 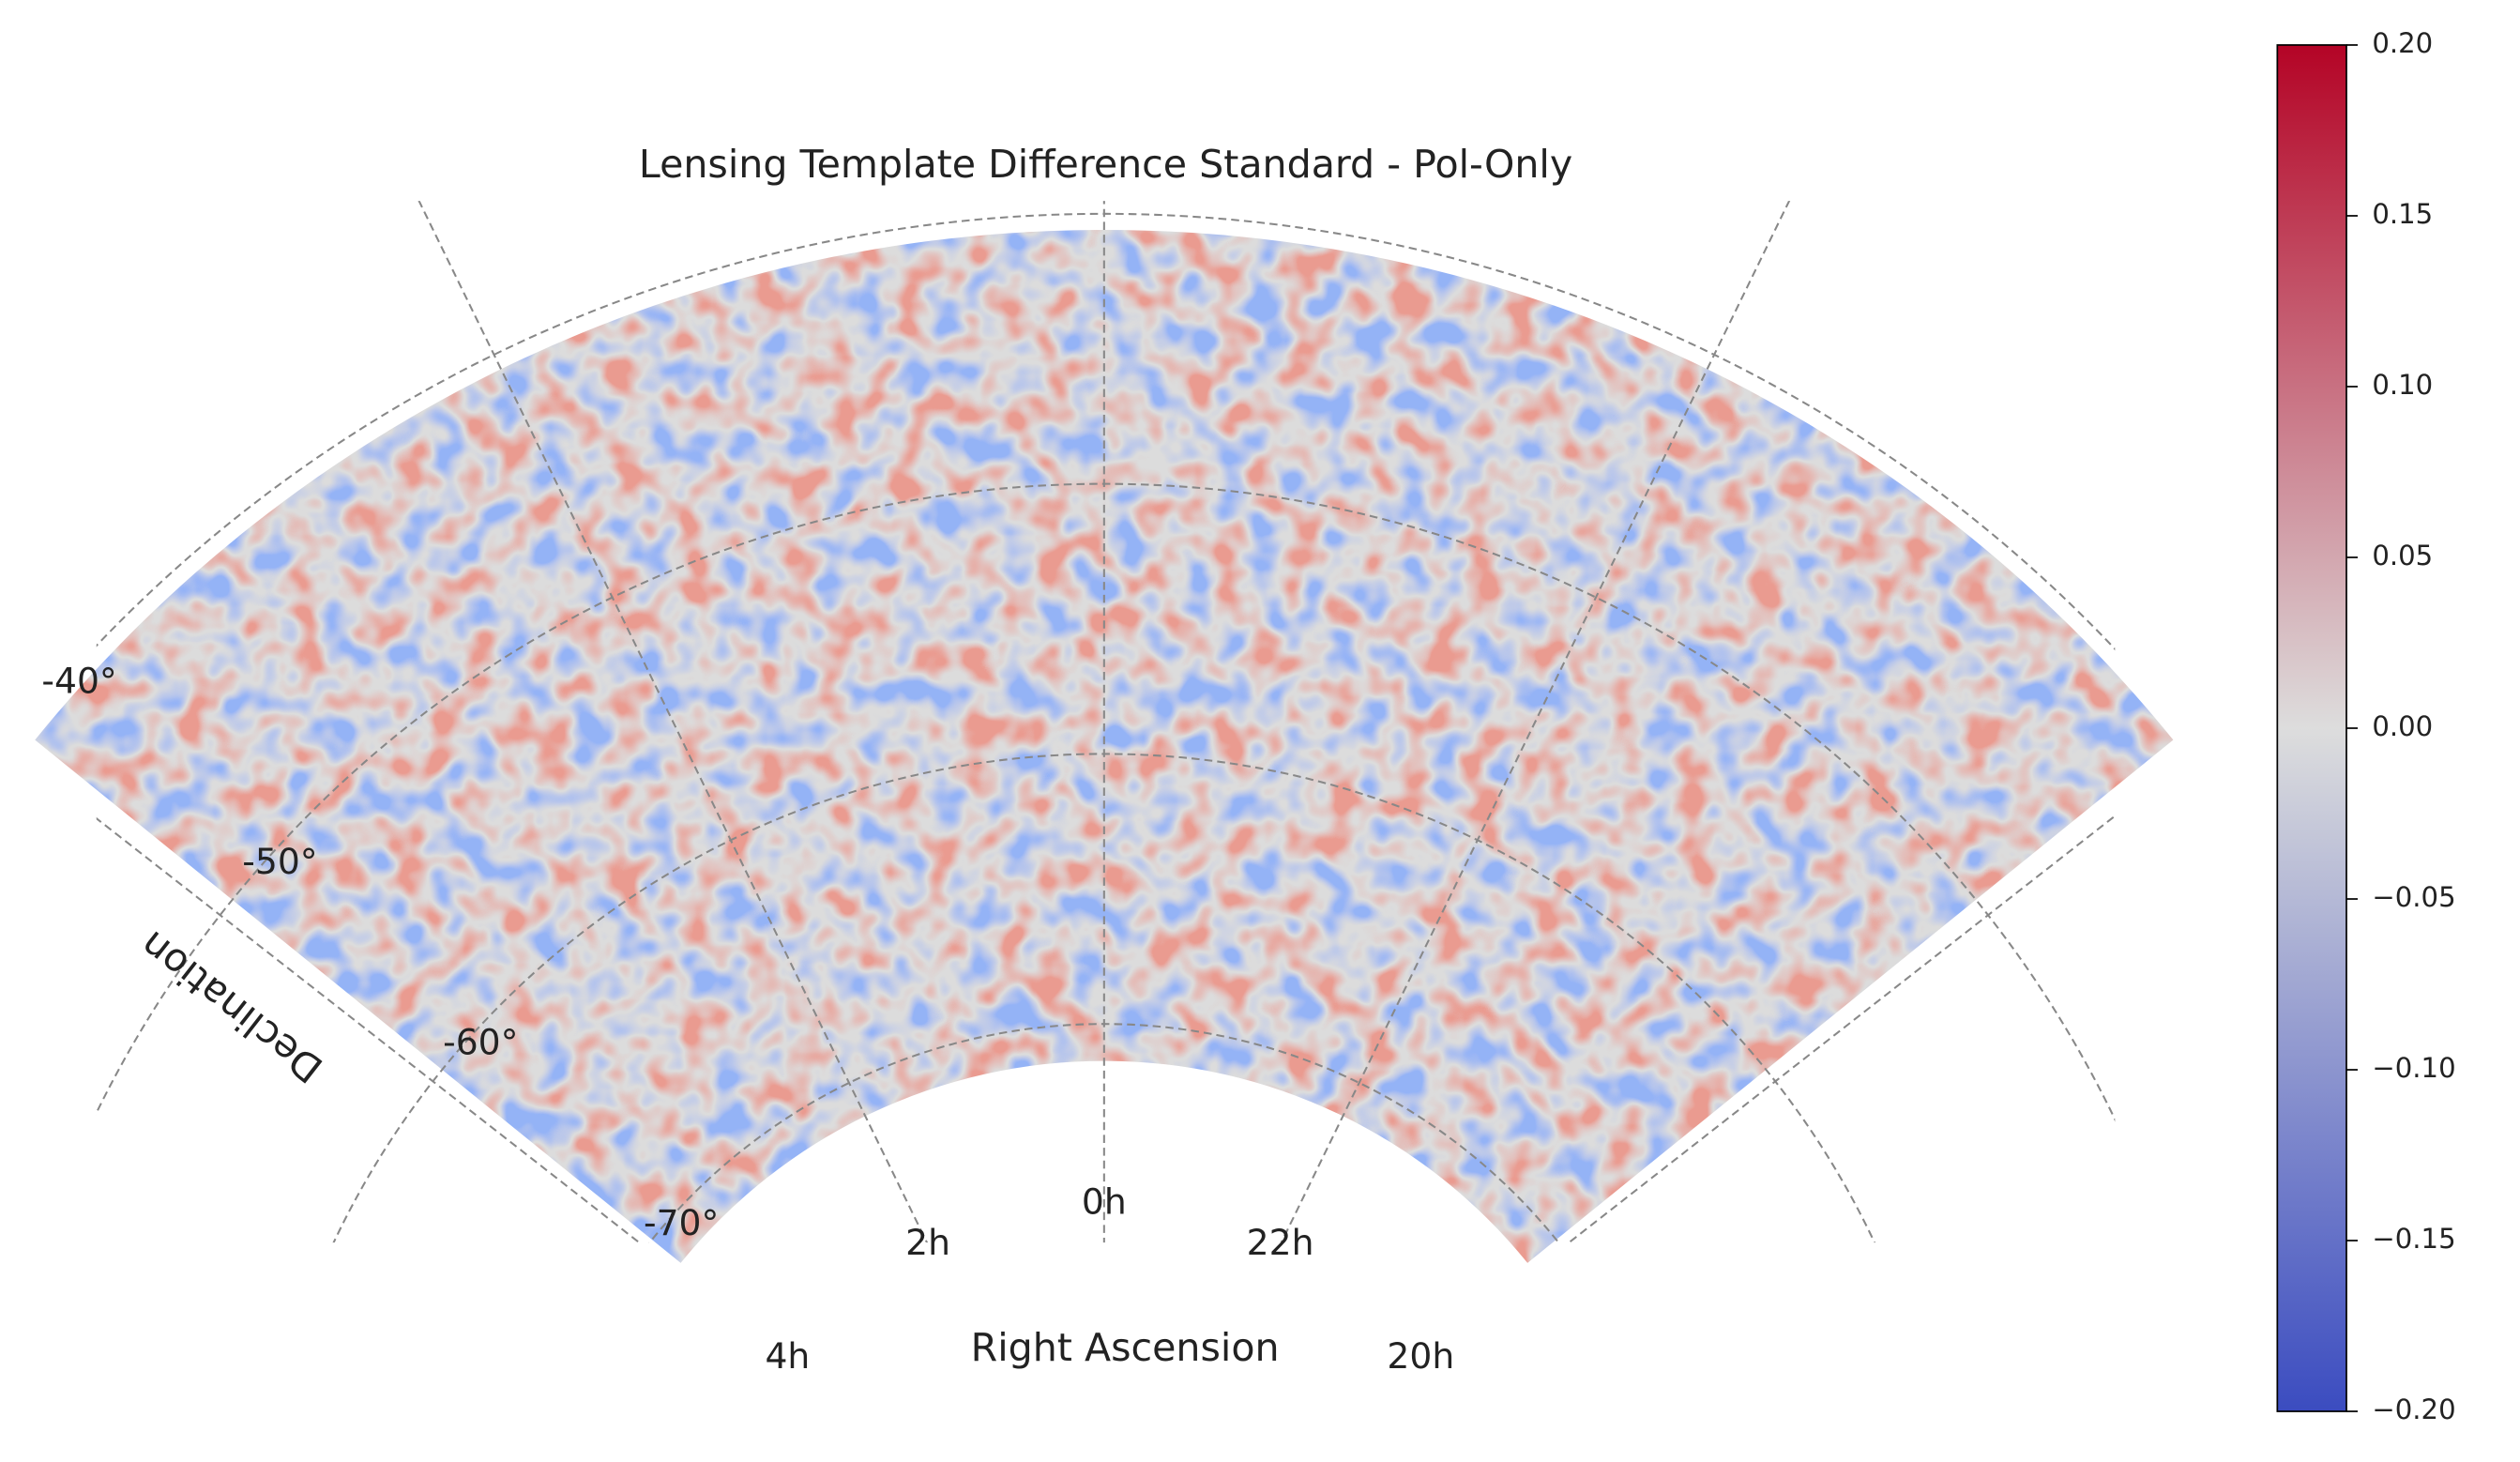 I want to click on colorbar-tick-label: 0.10, so click(x=2402, y=385).